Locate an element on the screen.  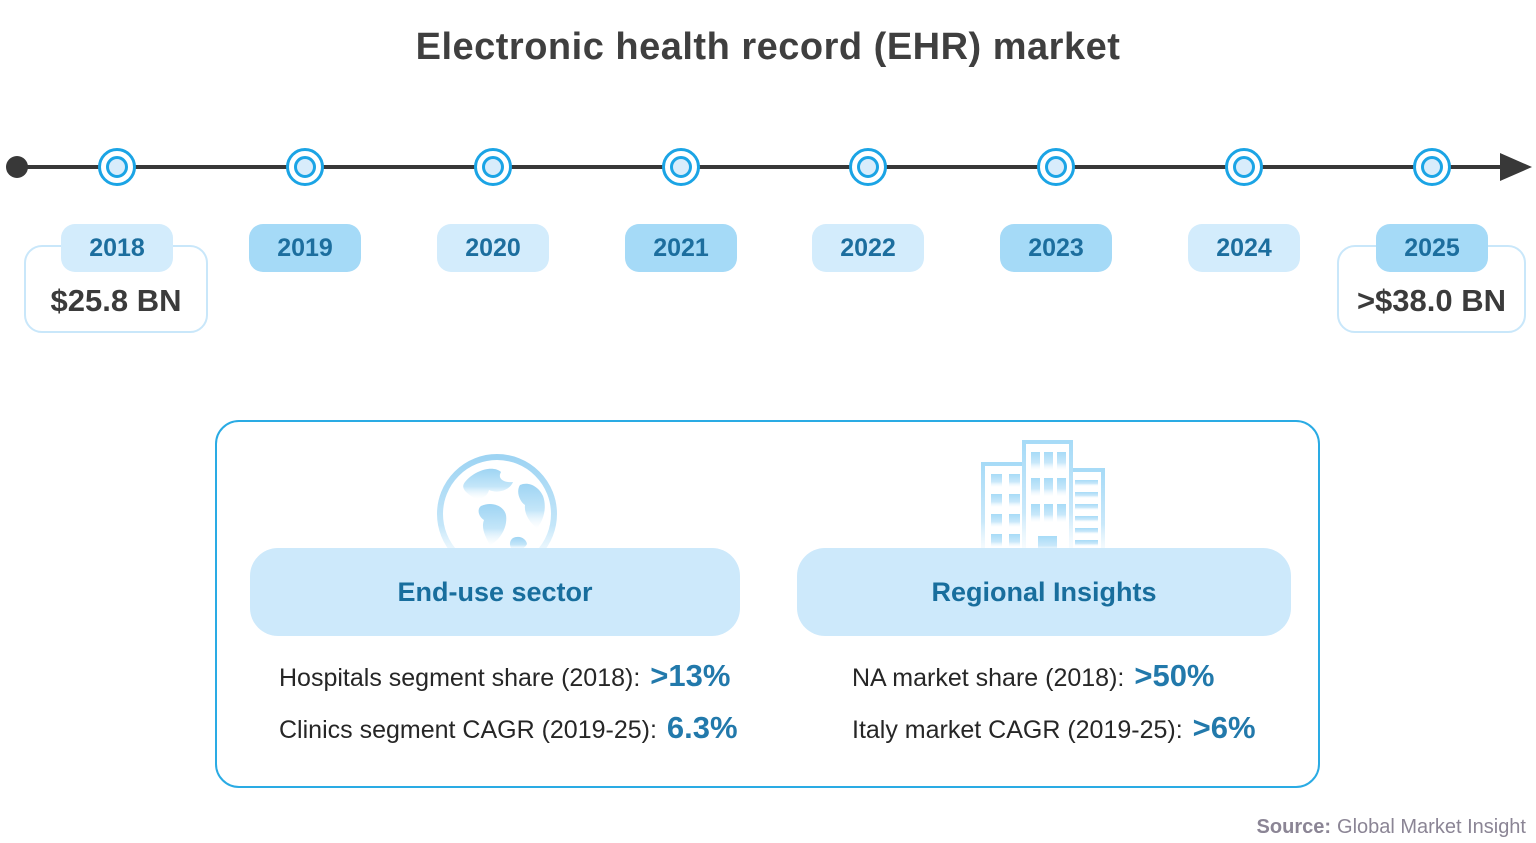
timeline-node-2023 is located at coordinates (1056, 167).